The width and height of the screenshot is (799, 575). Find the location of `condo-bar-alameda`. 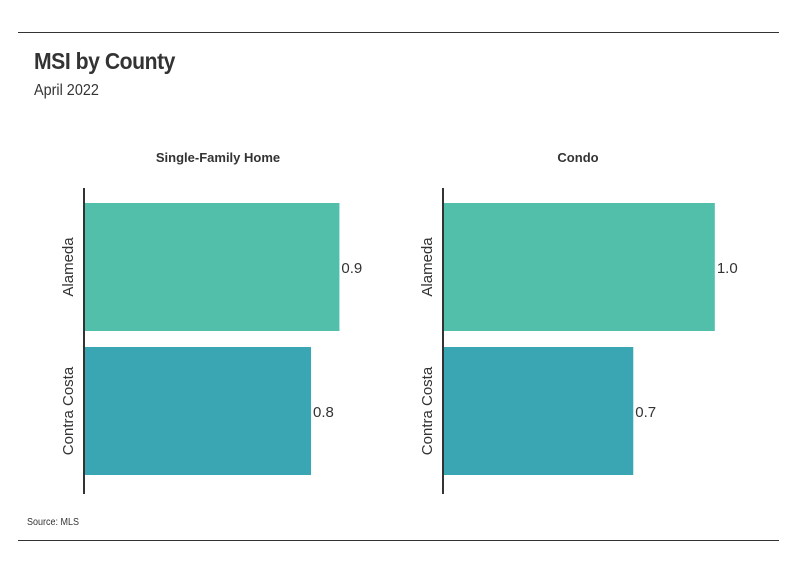

condo-bar-alameda is located at coordinates (579, 267).